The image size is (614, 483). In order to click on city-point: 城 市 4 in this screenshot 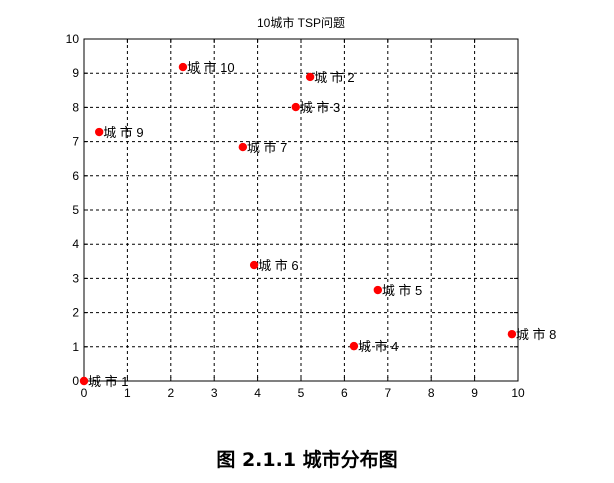, I will do `click(373, 346)`.